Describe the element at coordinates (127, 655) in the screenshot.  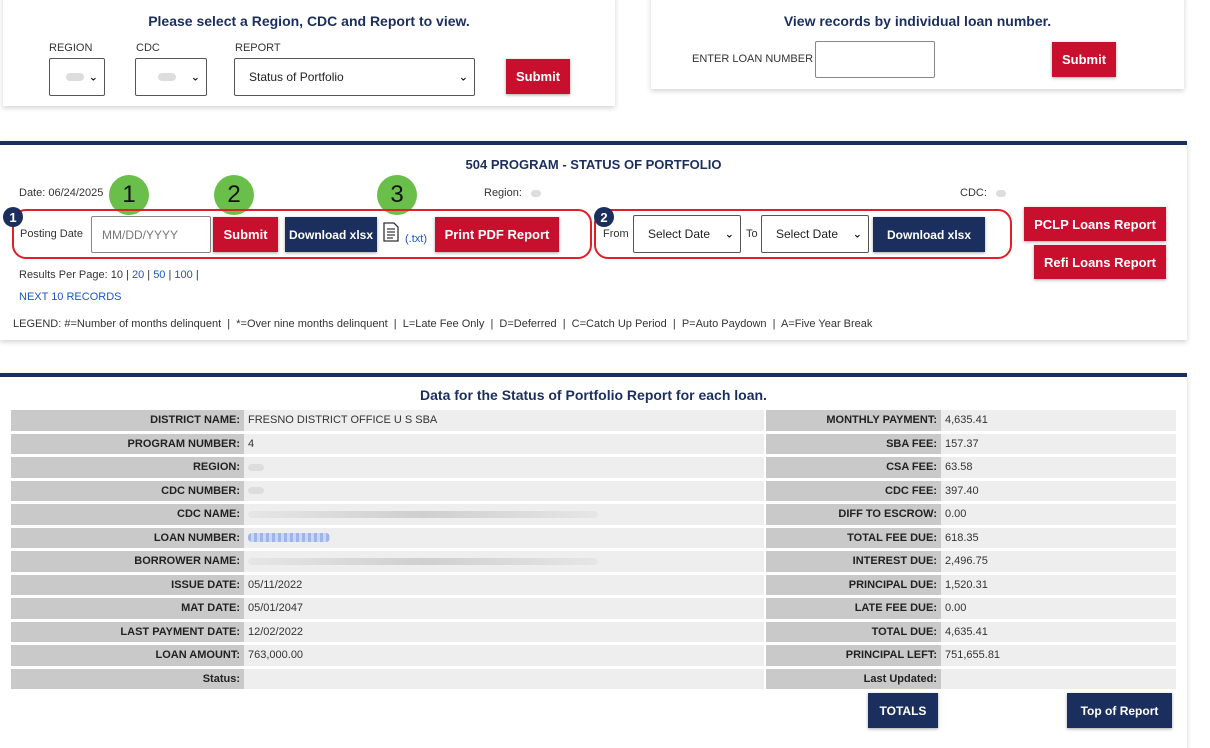
I see `row-label: LOAN AMOUNT:` at that location.